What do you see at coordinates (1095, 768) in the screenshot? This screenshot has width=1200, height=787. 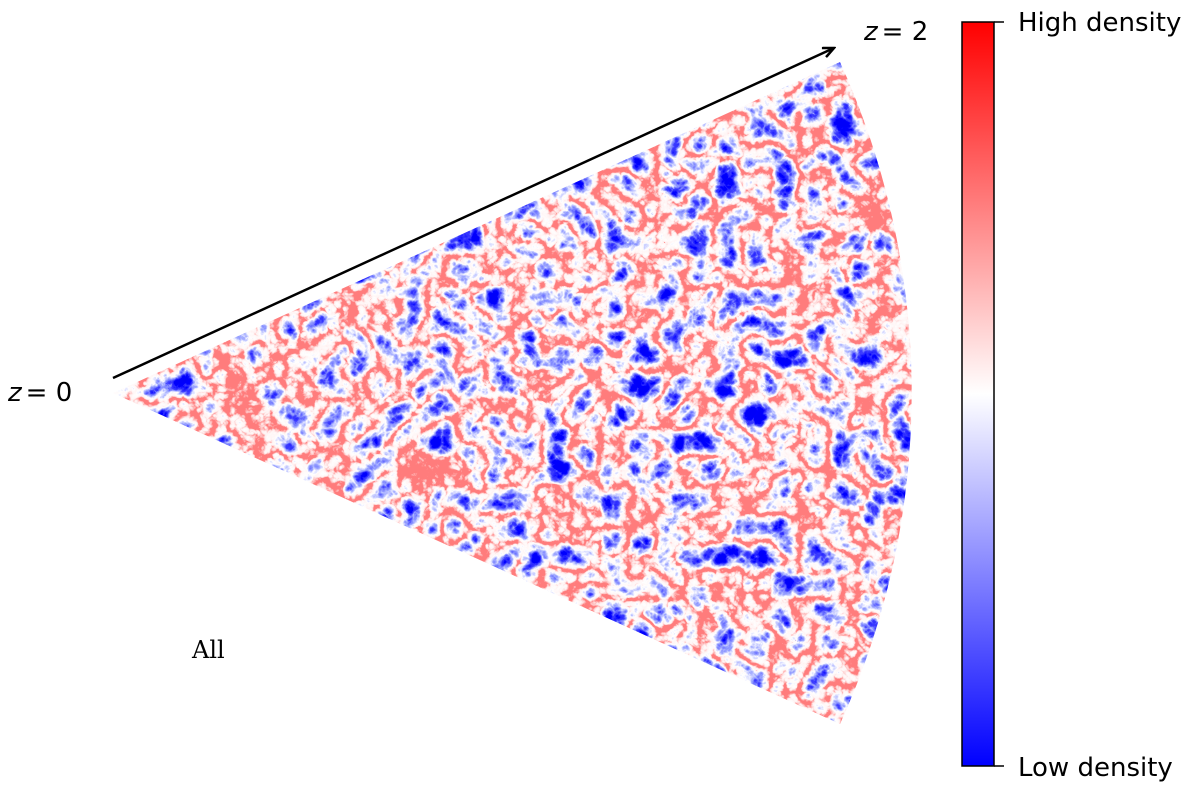 I see `colorbar-bottom-label: Low density` at bounding box center [1095, 768].